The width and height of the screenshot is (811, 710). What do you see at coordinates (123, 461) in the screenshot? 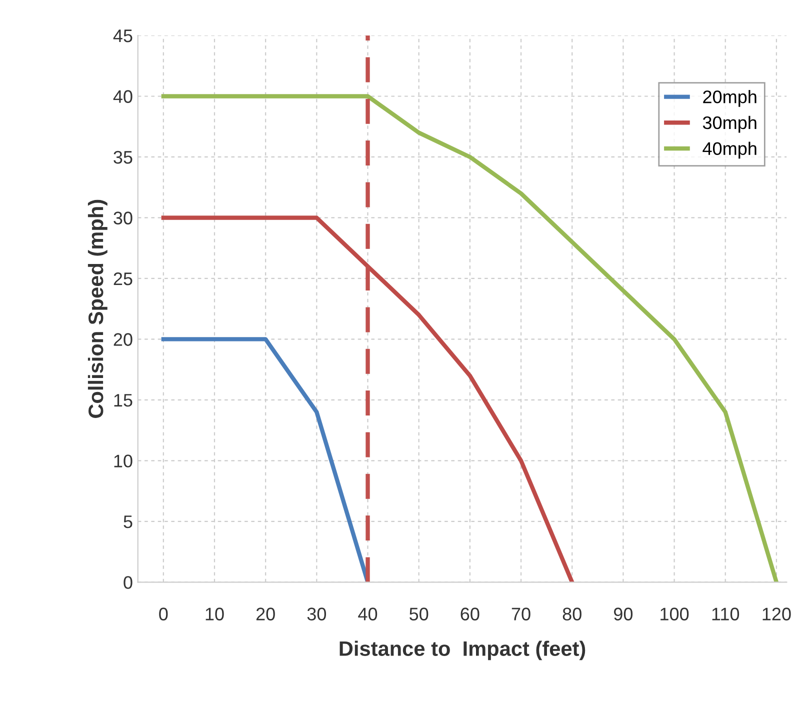
I see `y-tick-label: 10` at bounding box center [123, 461].